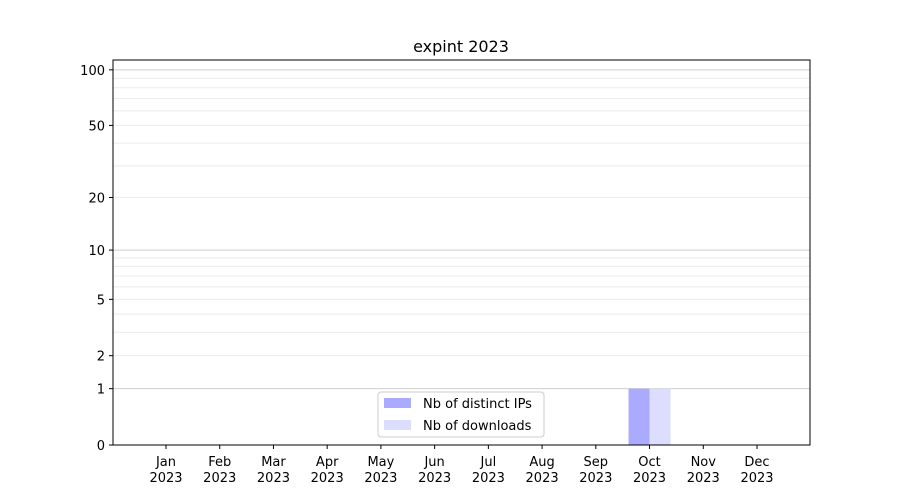 This screenshot has height=504, width=900. Describe the element at coordinates (477, 426) in the screenshot. I see `legend-label-downloads: Nb of downloads` at that location.